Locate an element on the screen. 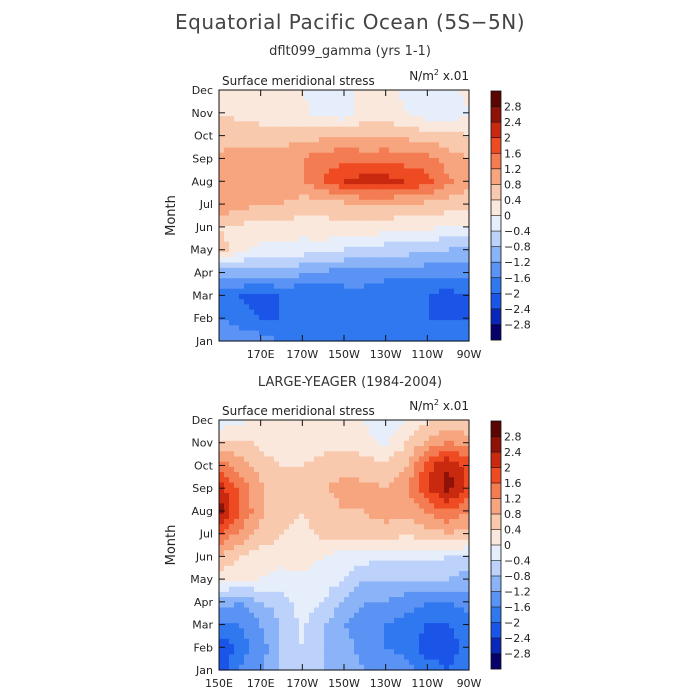  colorbar-label: 2.8 is located at coordinates (513, 437).